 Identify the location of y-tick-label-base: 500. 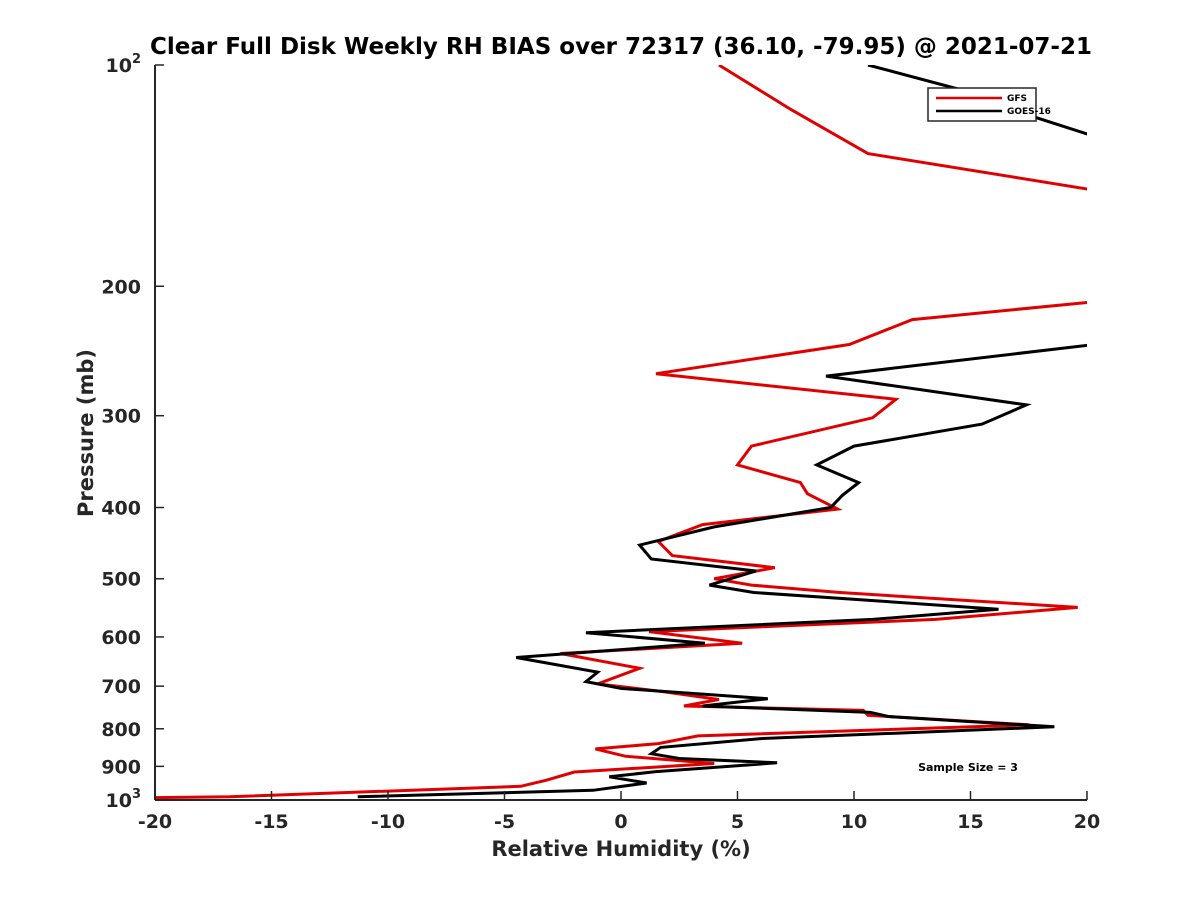
(121, 580).